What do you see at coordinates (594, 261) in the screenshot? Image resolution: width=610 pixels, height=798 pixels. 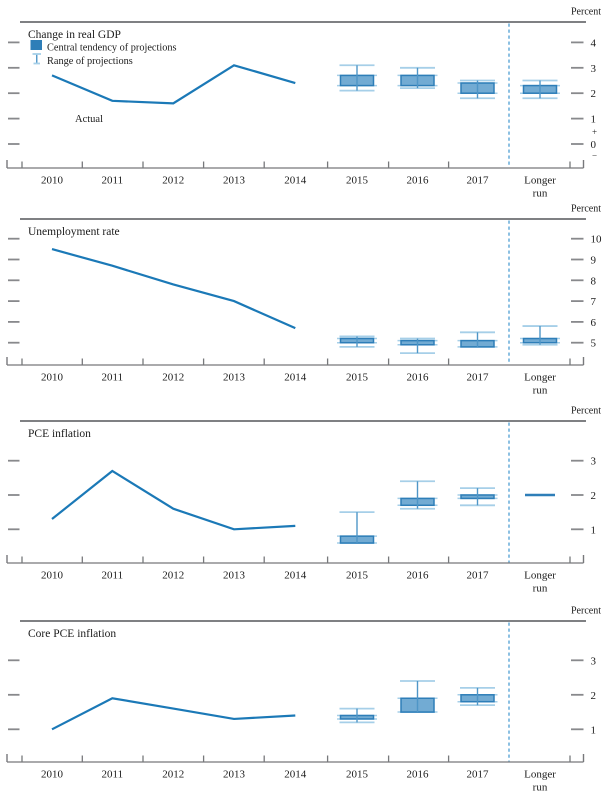 I see `y-tick-label: 9` at bounding box center [594, 261].